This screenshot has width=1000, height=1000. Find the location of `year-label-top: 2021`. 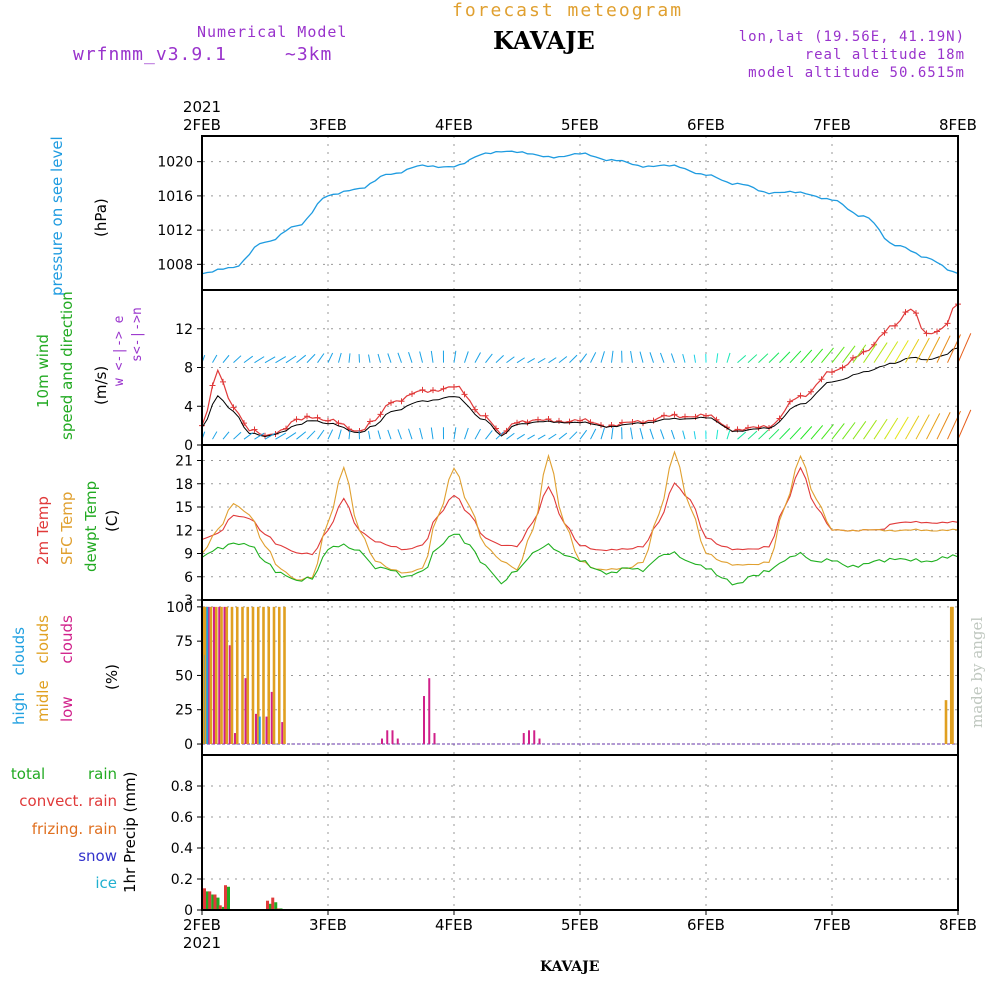

year-label-top: 2021 is located at coordinates (202, 107).